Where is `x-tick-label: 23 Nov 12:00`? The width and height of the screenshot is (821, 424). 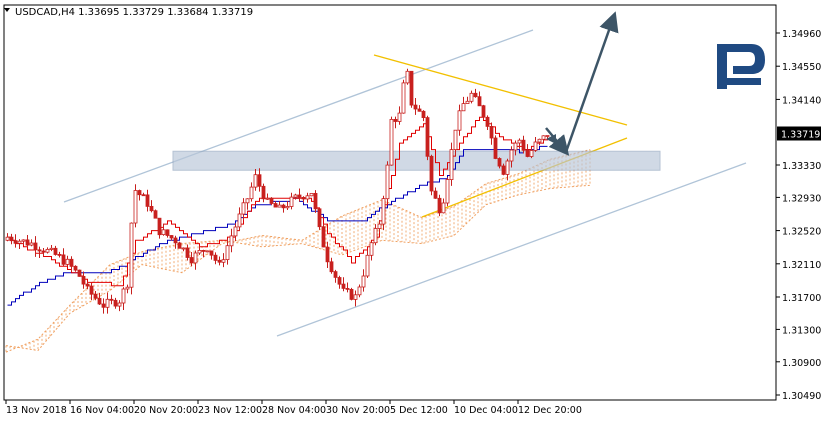 x-tick-label: 23 Nov 12:00 is located at coordinates (230, 410).